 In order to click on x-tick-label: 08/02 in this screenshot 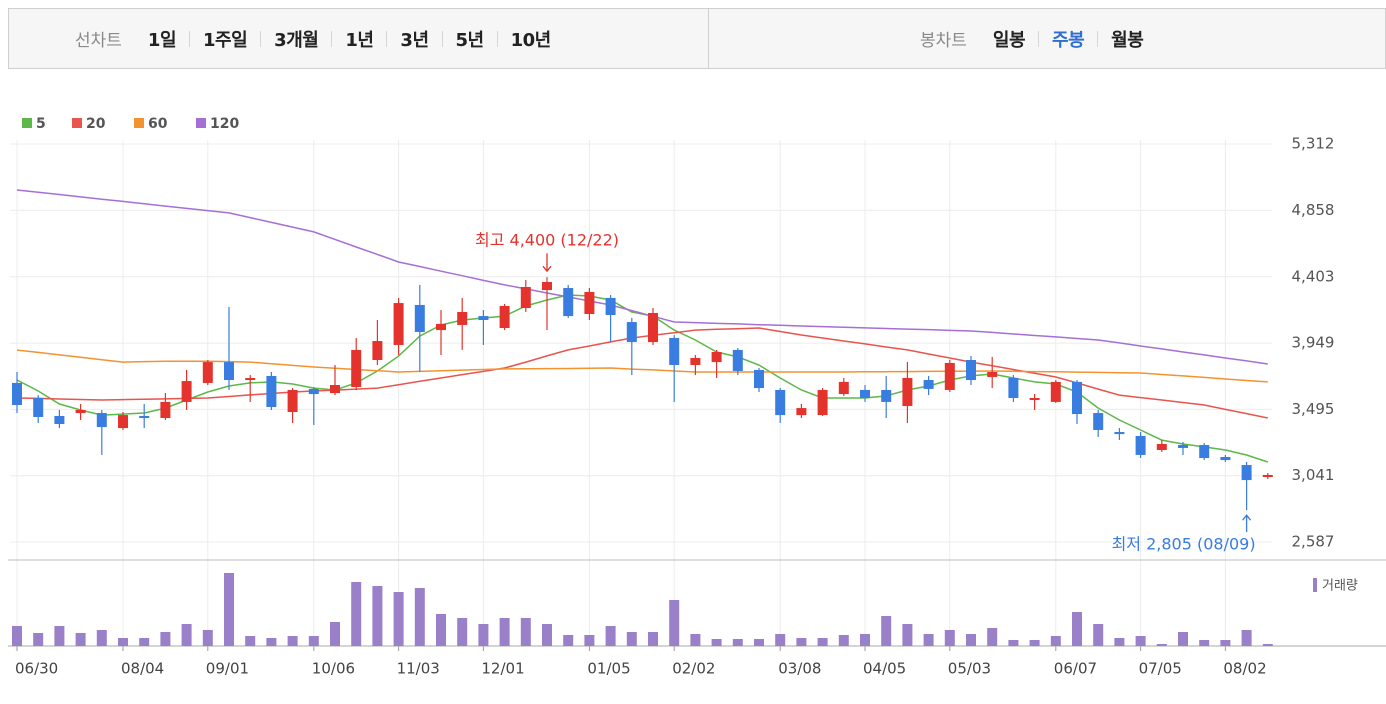, I will do `click(1244, 669)`.